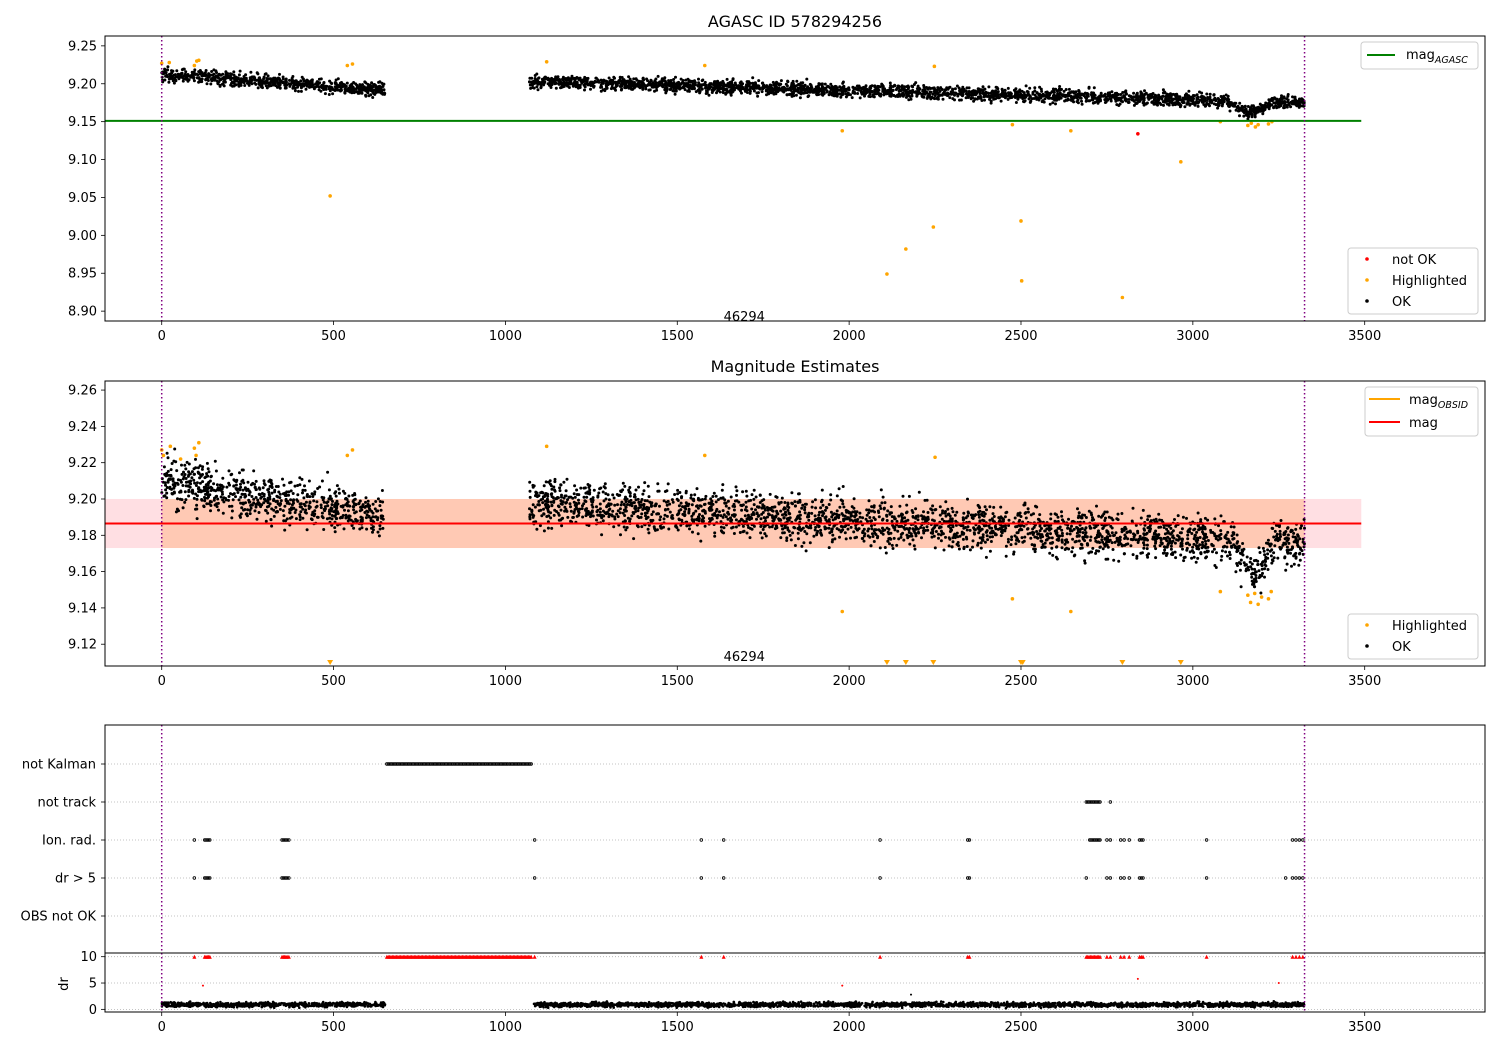 The width and height of the screenshot is (1500, 1050). Describe the element at coordinates (934, 66) in the screenshot. I see `highlighted-point` at that location.